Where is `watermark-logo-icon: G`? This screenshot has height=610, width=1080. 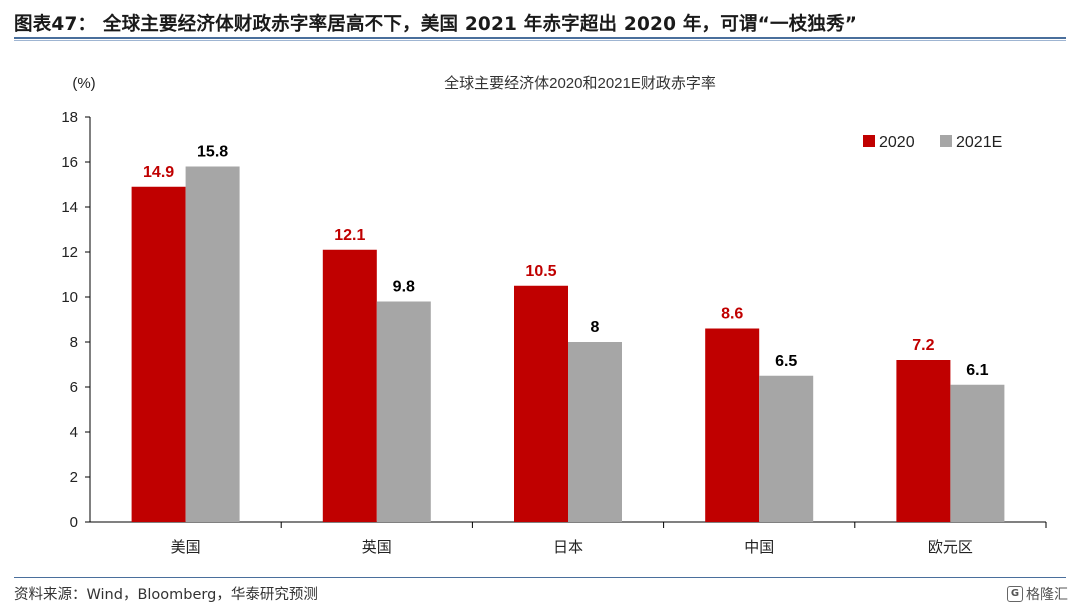
watermark-logo-icon: G is located at coordinates (1015, 594).